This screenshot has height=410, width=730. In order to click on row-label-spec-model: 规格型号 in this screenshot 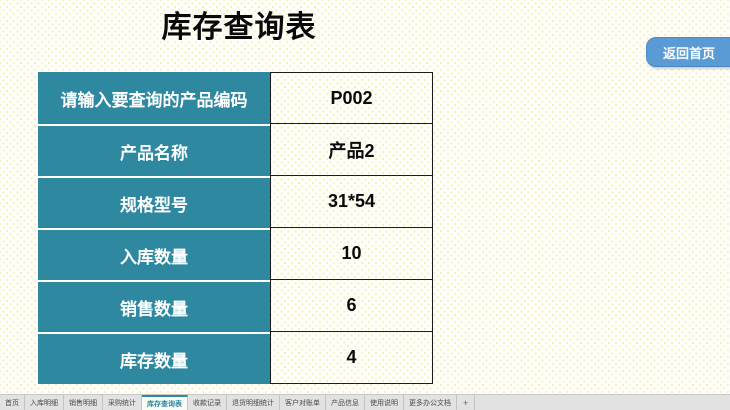, I will do `click(154, 202)`.